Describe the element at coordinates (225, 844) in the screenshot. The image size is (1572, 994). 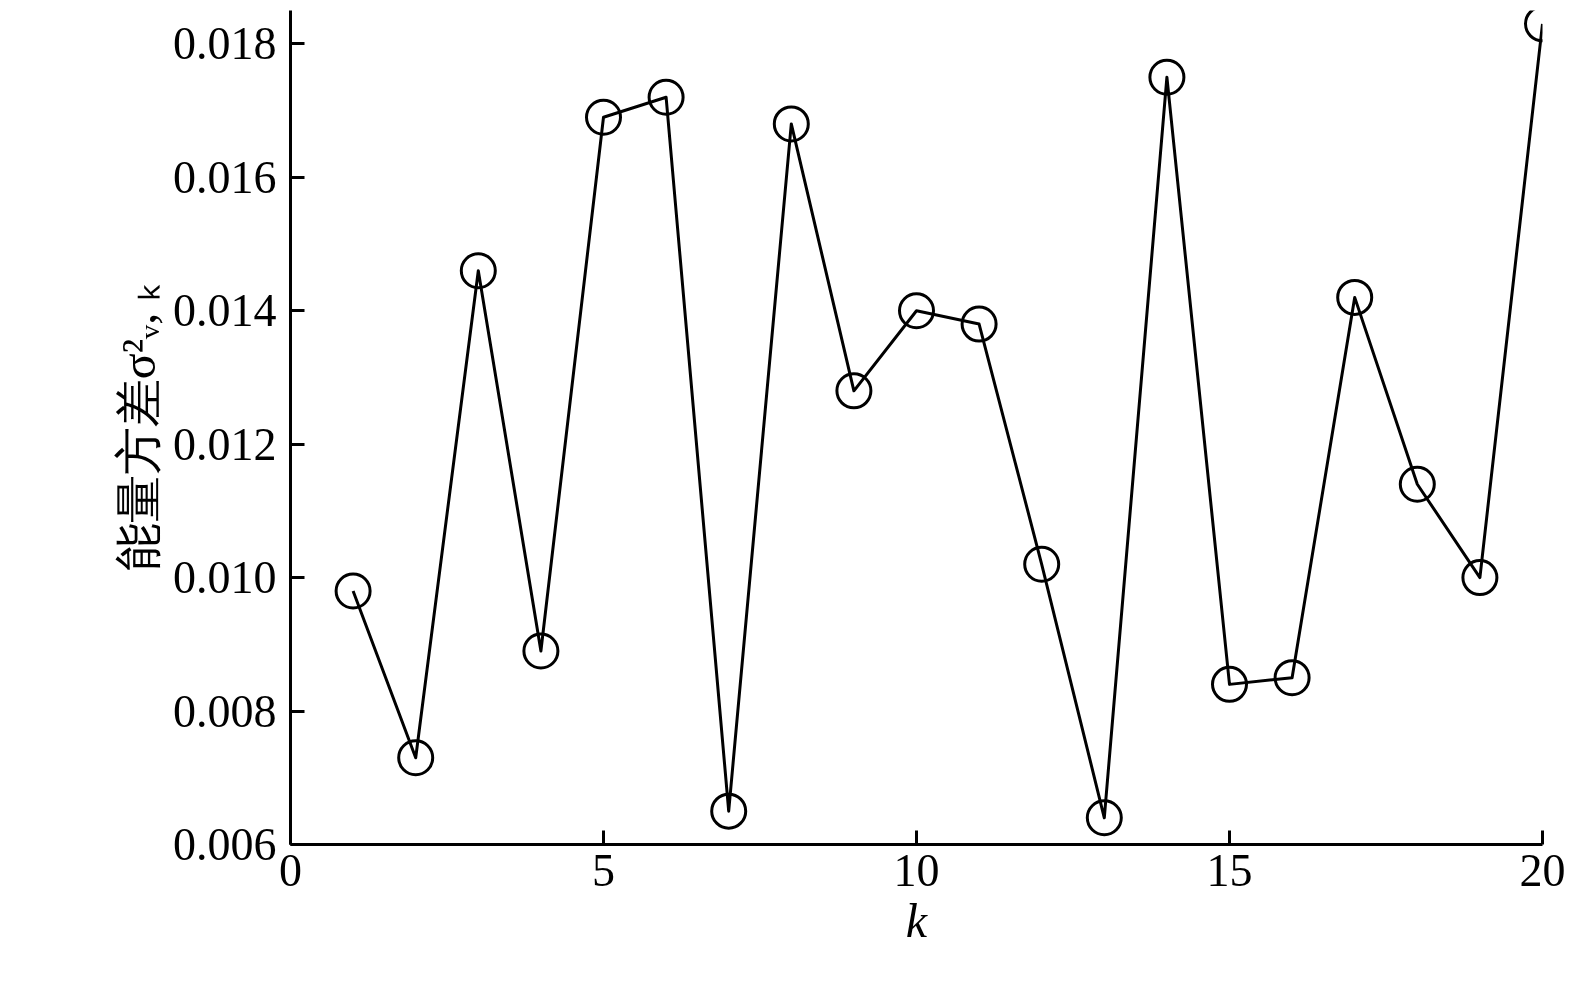
I see `y-tick-label: 0.006` at that location.